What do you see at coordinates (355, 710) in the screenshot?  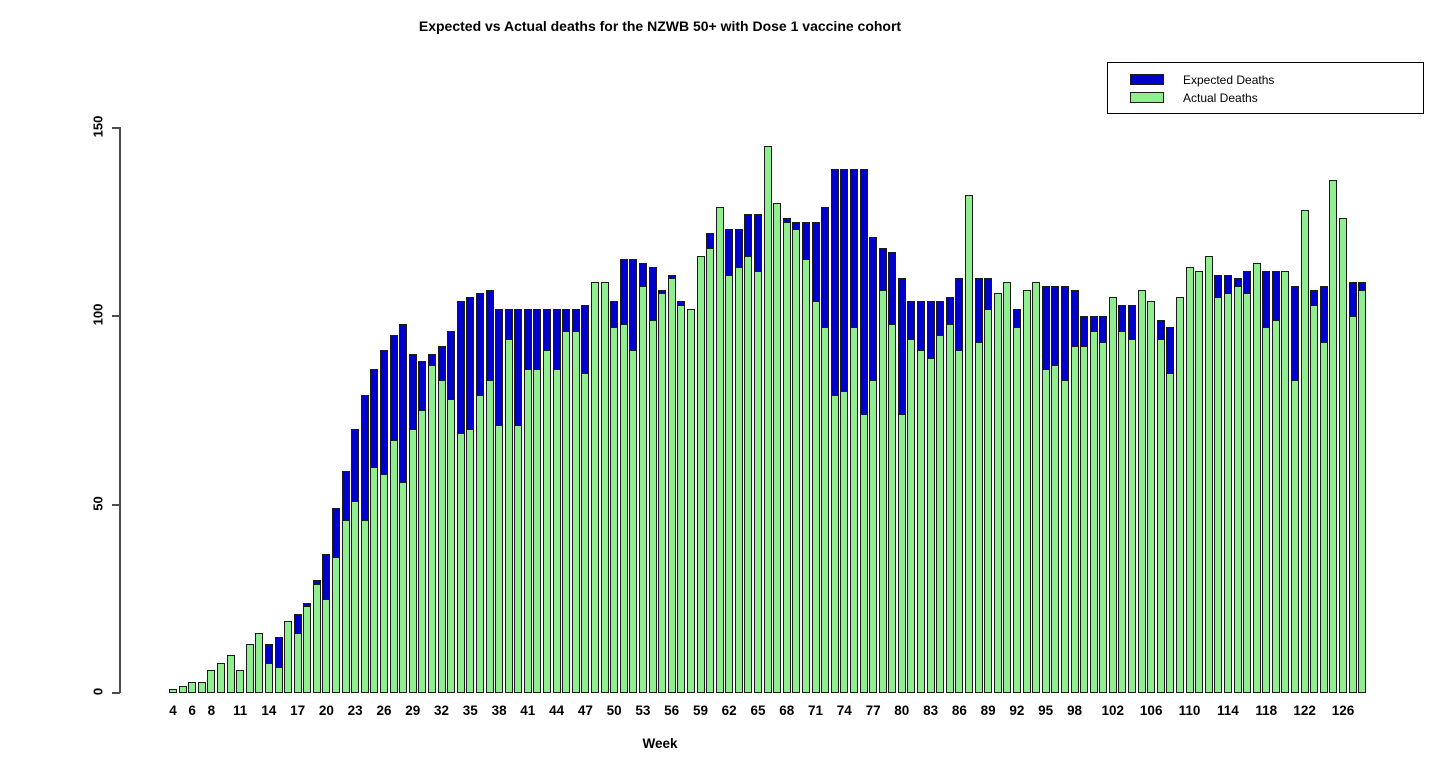 I see `x-tick-label-23: 23` at bounding box center [355, 710].